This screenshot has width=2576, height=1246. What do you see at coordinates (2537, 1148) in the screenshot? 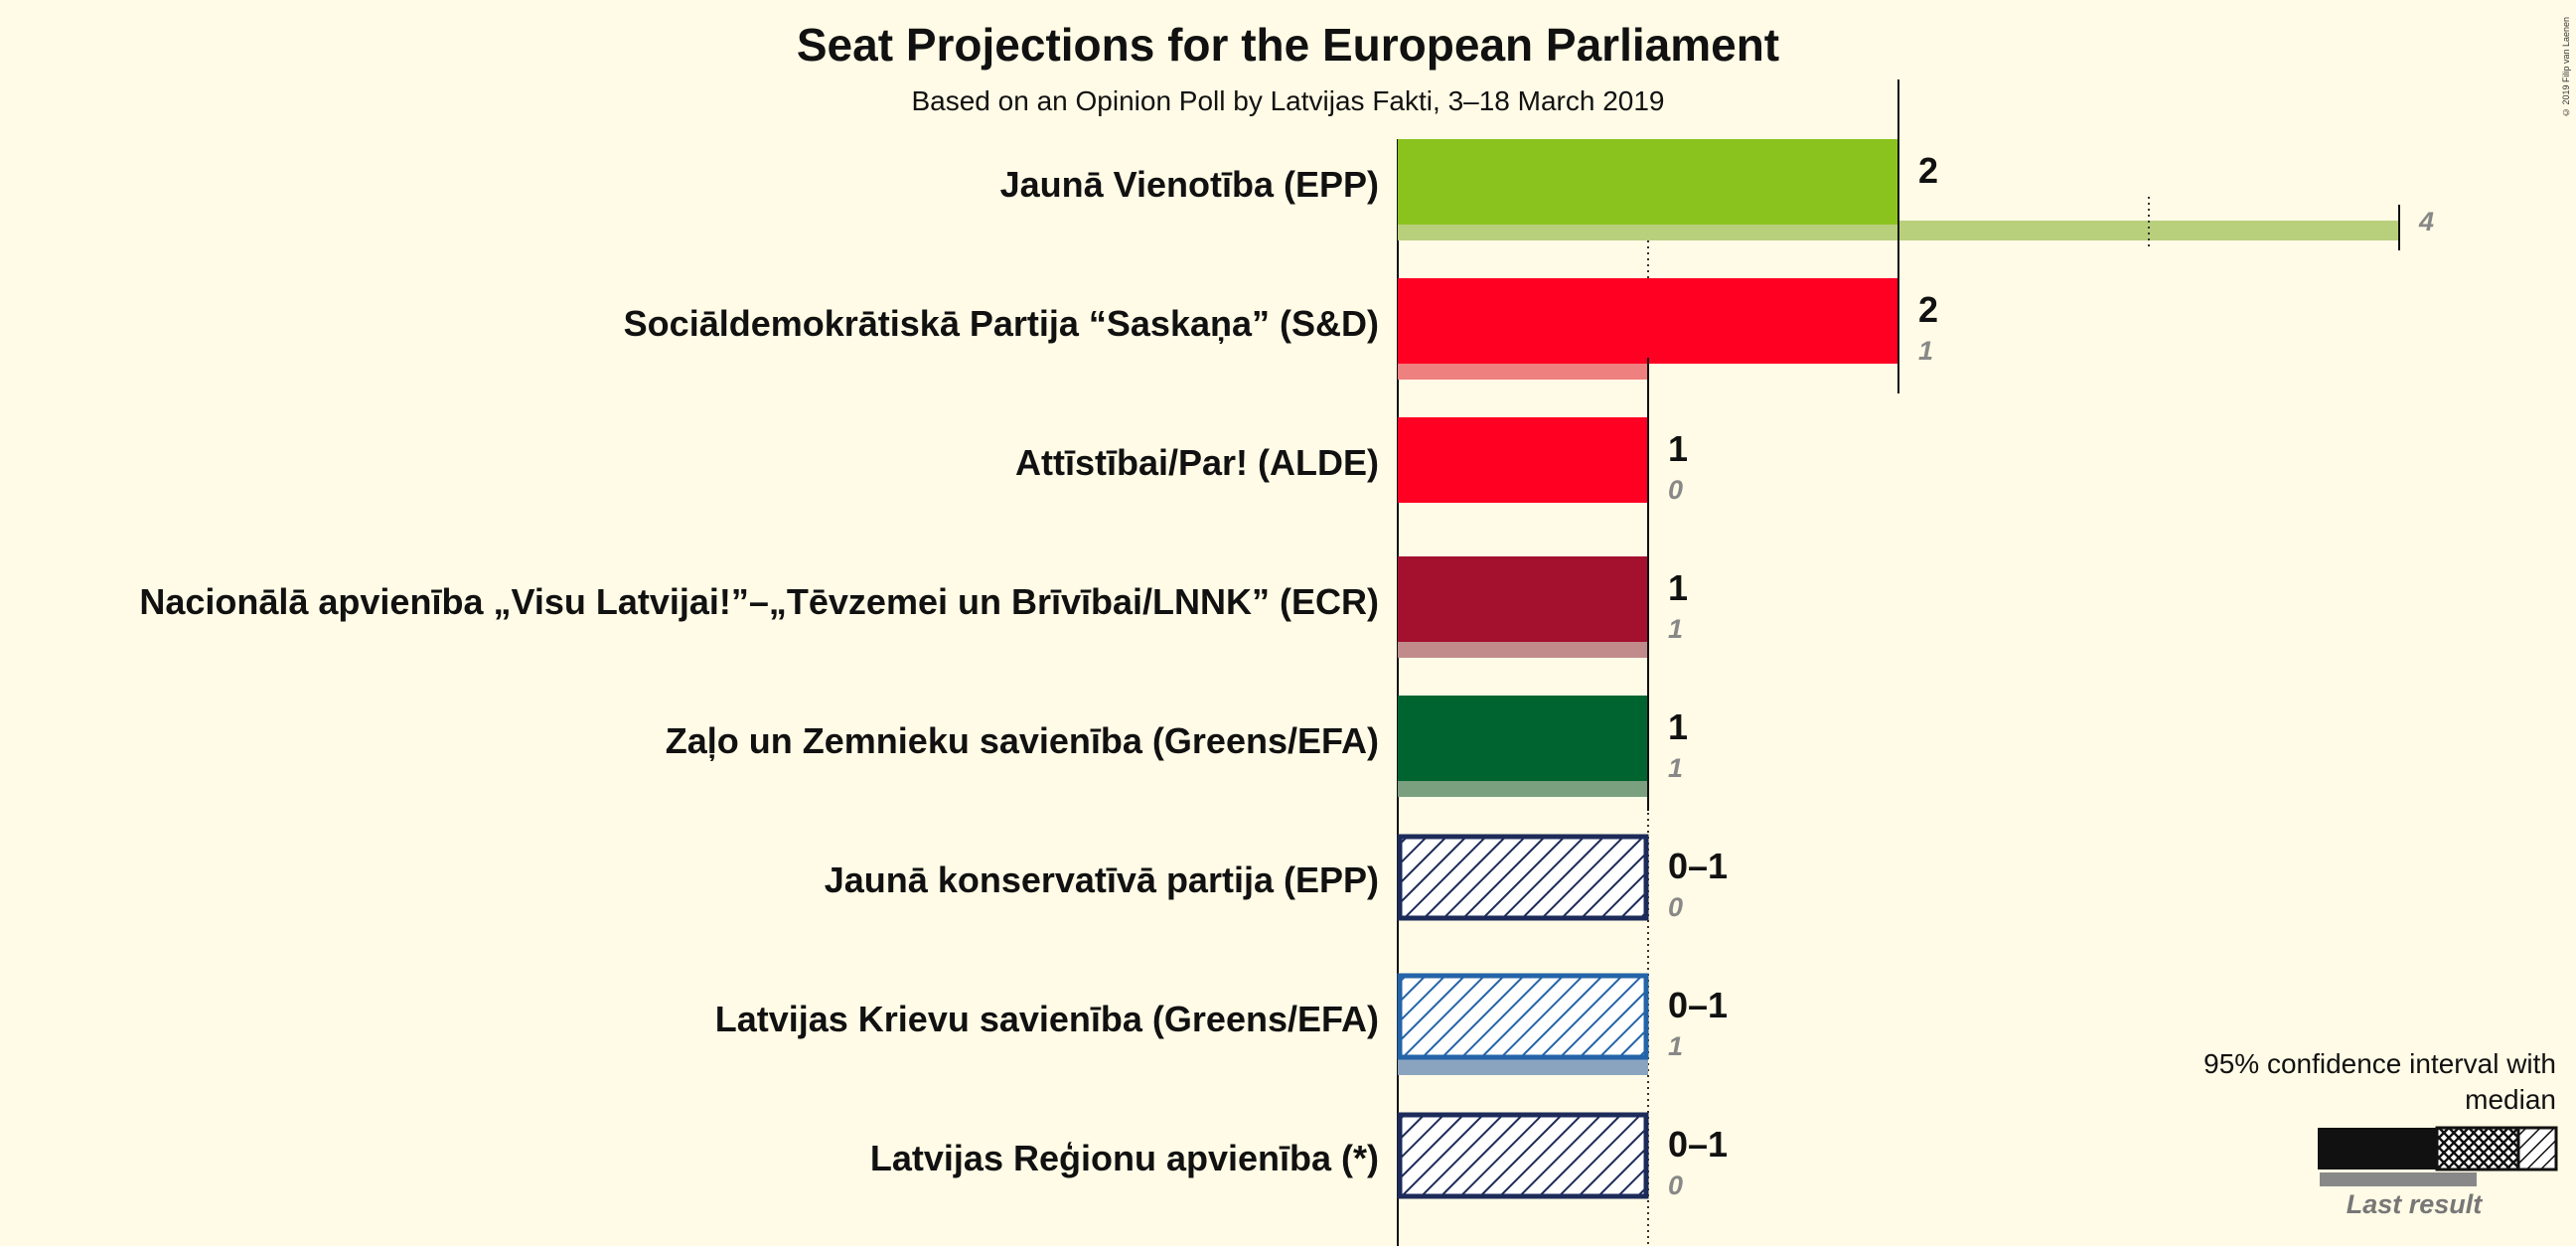
I see `legend-ci-hatch` at bounding box center [2537, 1148].